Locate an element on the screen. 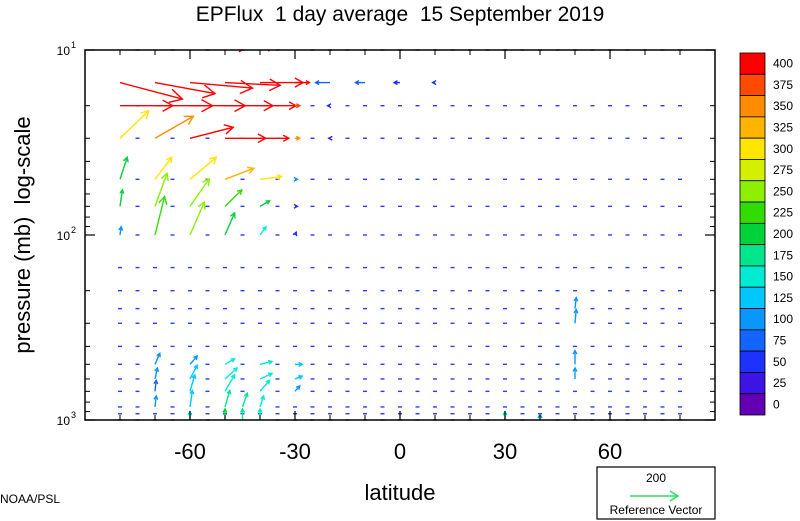 This screenshot has width=800, height=521. colorbar-label: 100 is located at coordinates (783, 319).